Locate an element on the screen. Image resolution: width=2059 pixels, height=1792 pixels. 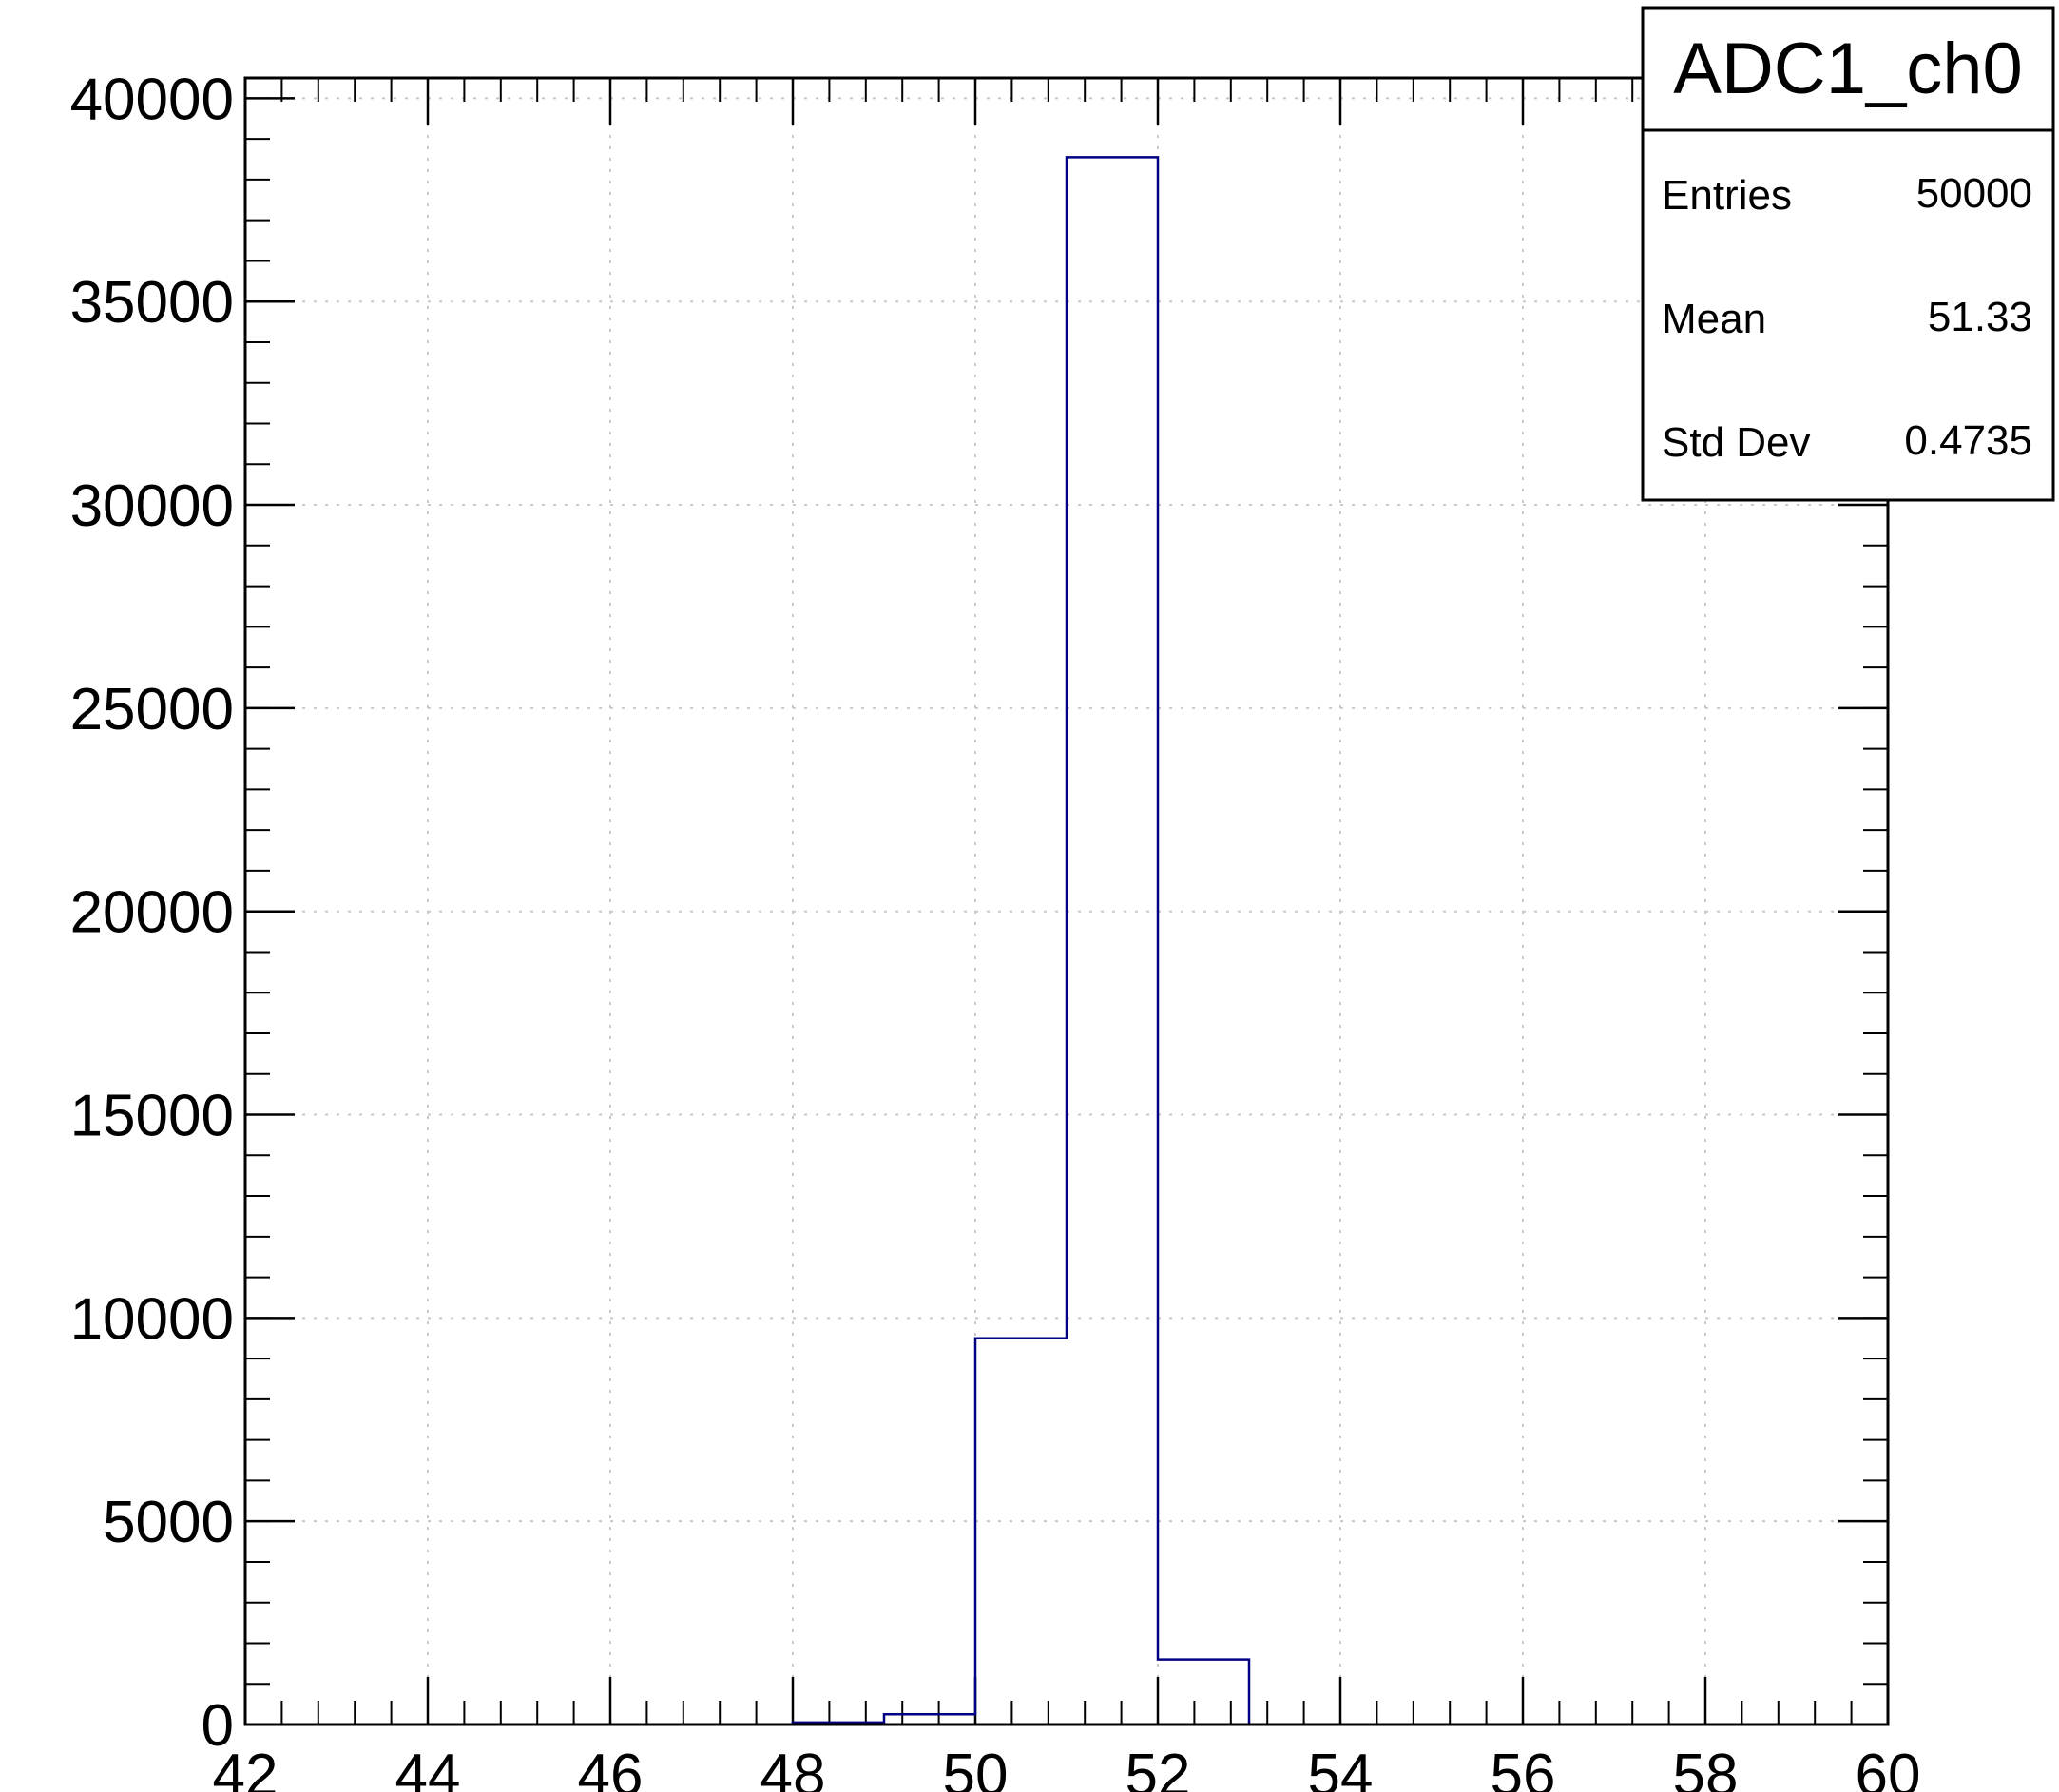
y-tick-label: 35000 is located at coordinates (152, 303).